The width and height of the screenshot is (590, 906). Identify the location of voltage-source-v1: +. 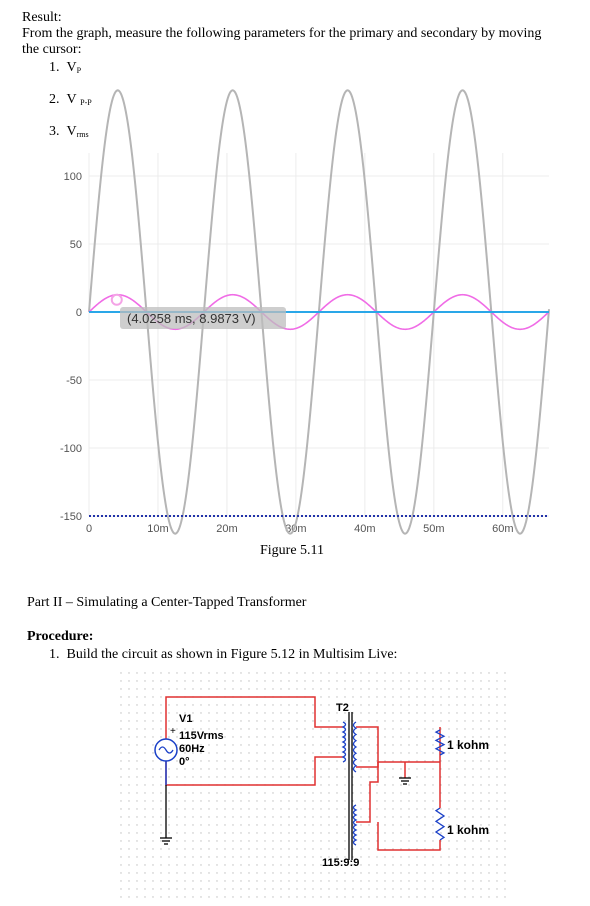
(166, 755).